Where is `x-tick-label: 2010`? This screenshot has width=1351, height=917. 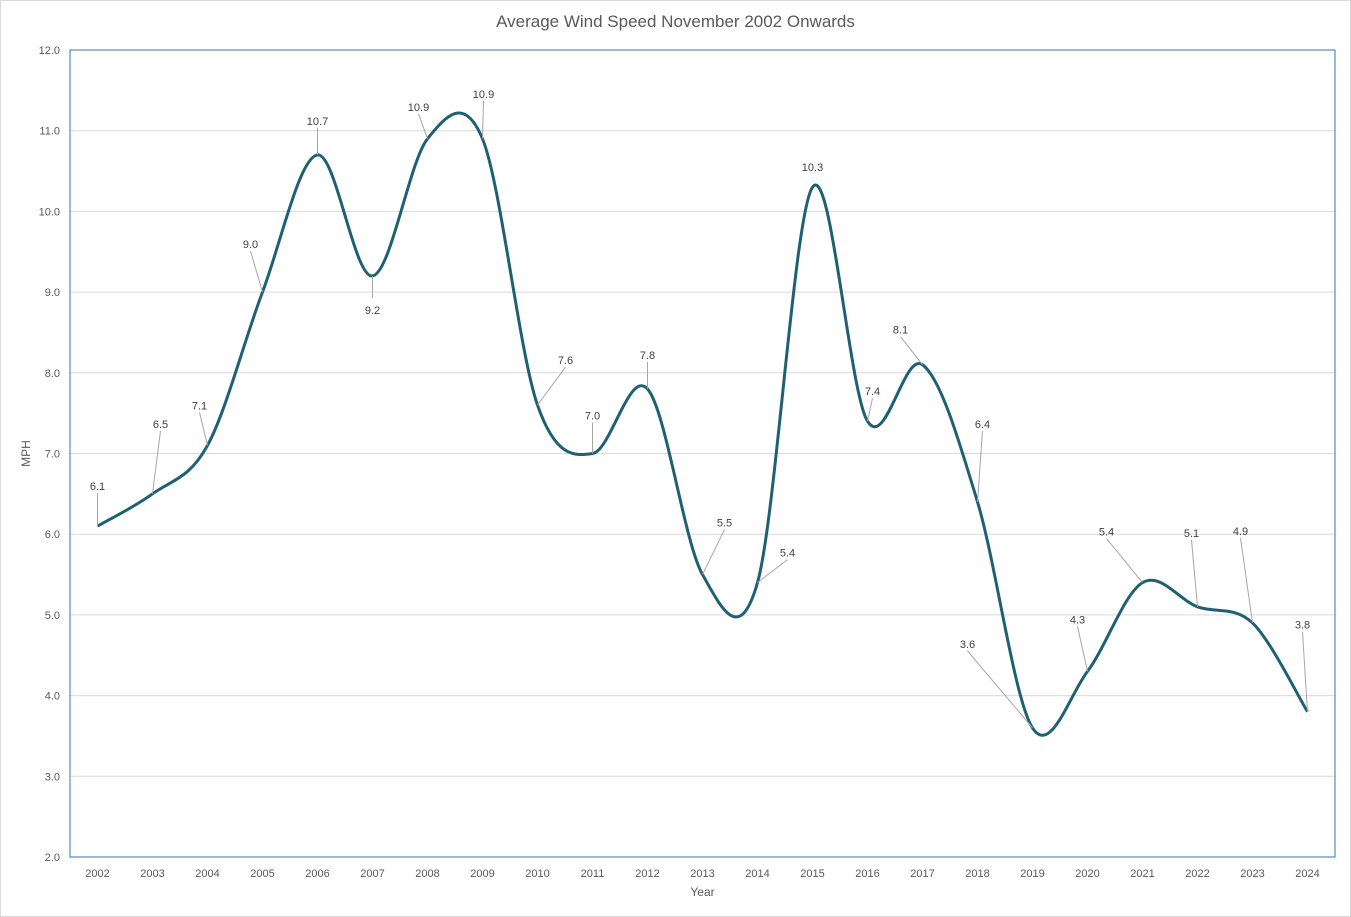 x-tick-label: 2010 is located at coordinates (537, 874).